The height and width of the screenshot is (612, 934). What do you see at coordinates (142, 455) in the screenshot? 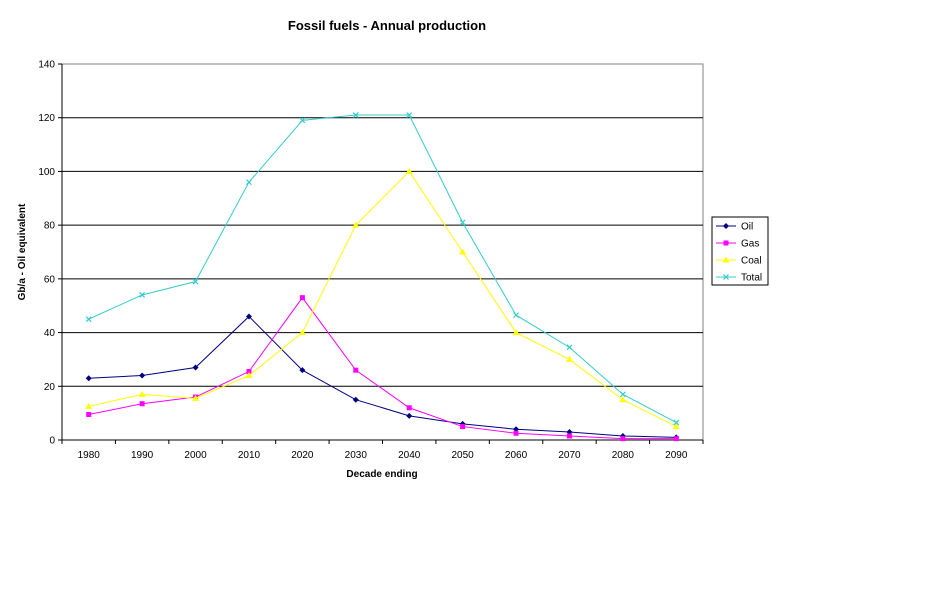
I see `x-tick-label: 1990` at bounding box center [142, 455].